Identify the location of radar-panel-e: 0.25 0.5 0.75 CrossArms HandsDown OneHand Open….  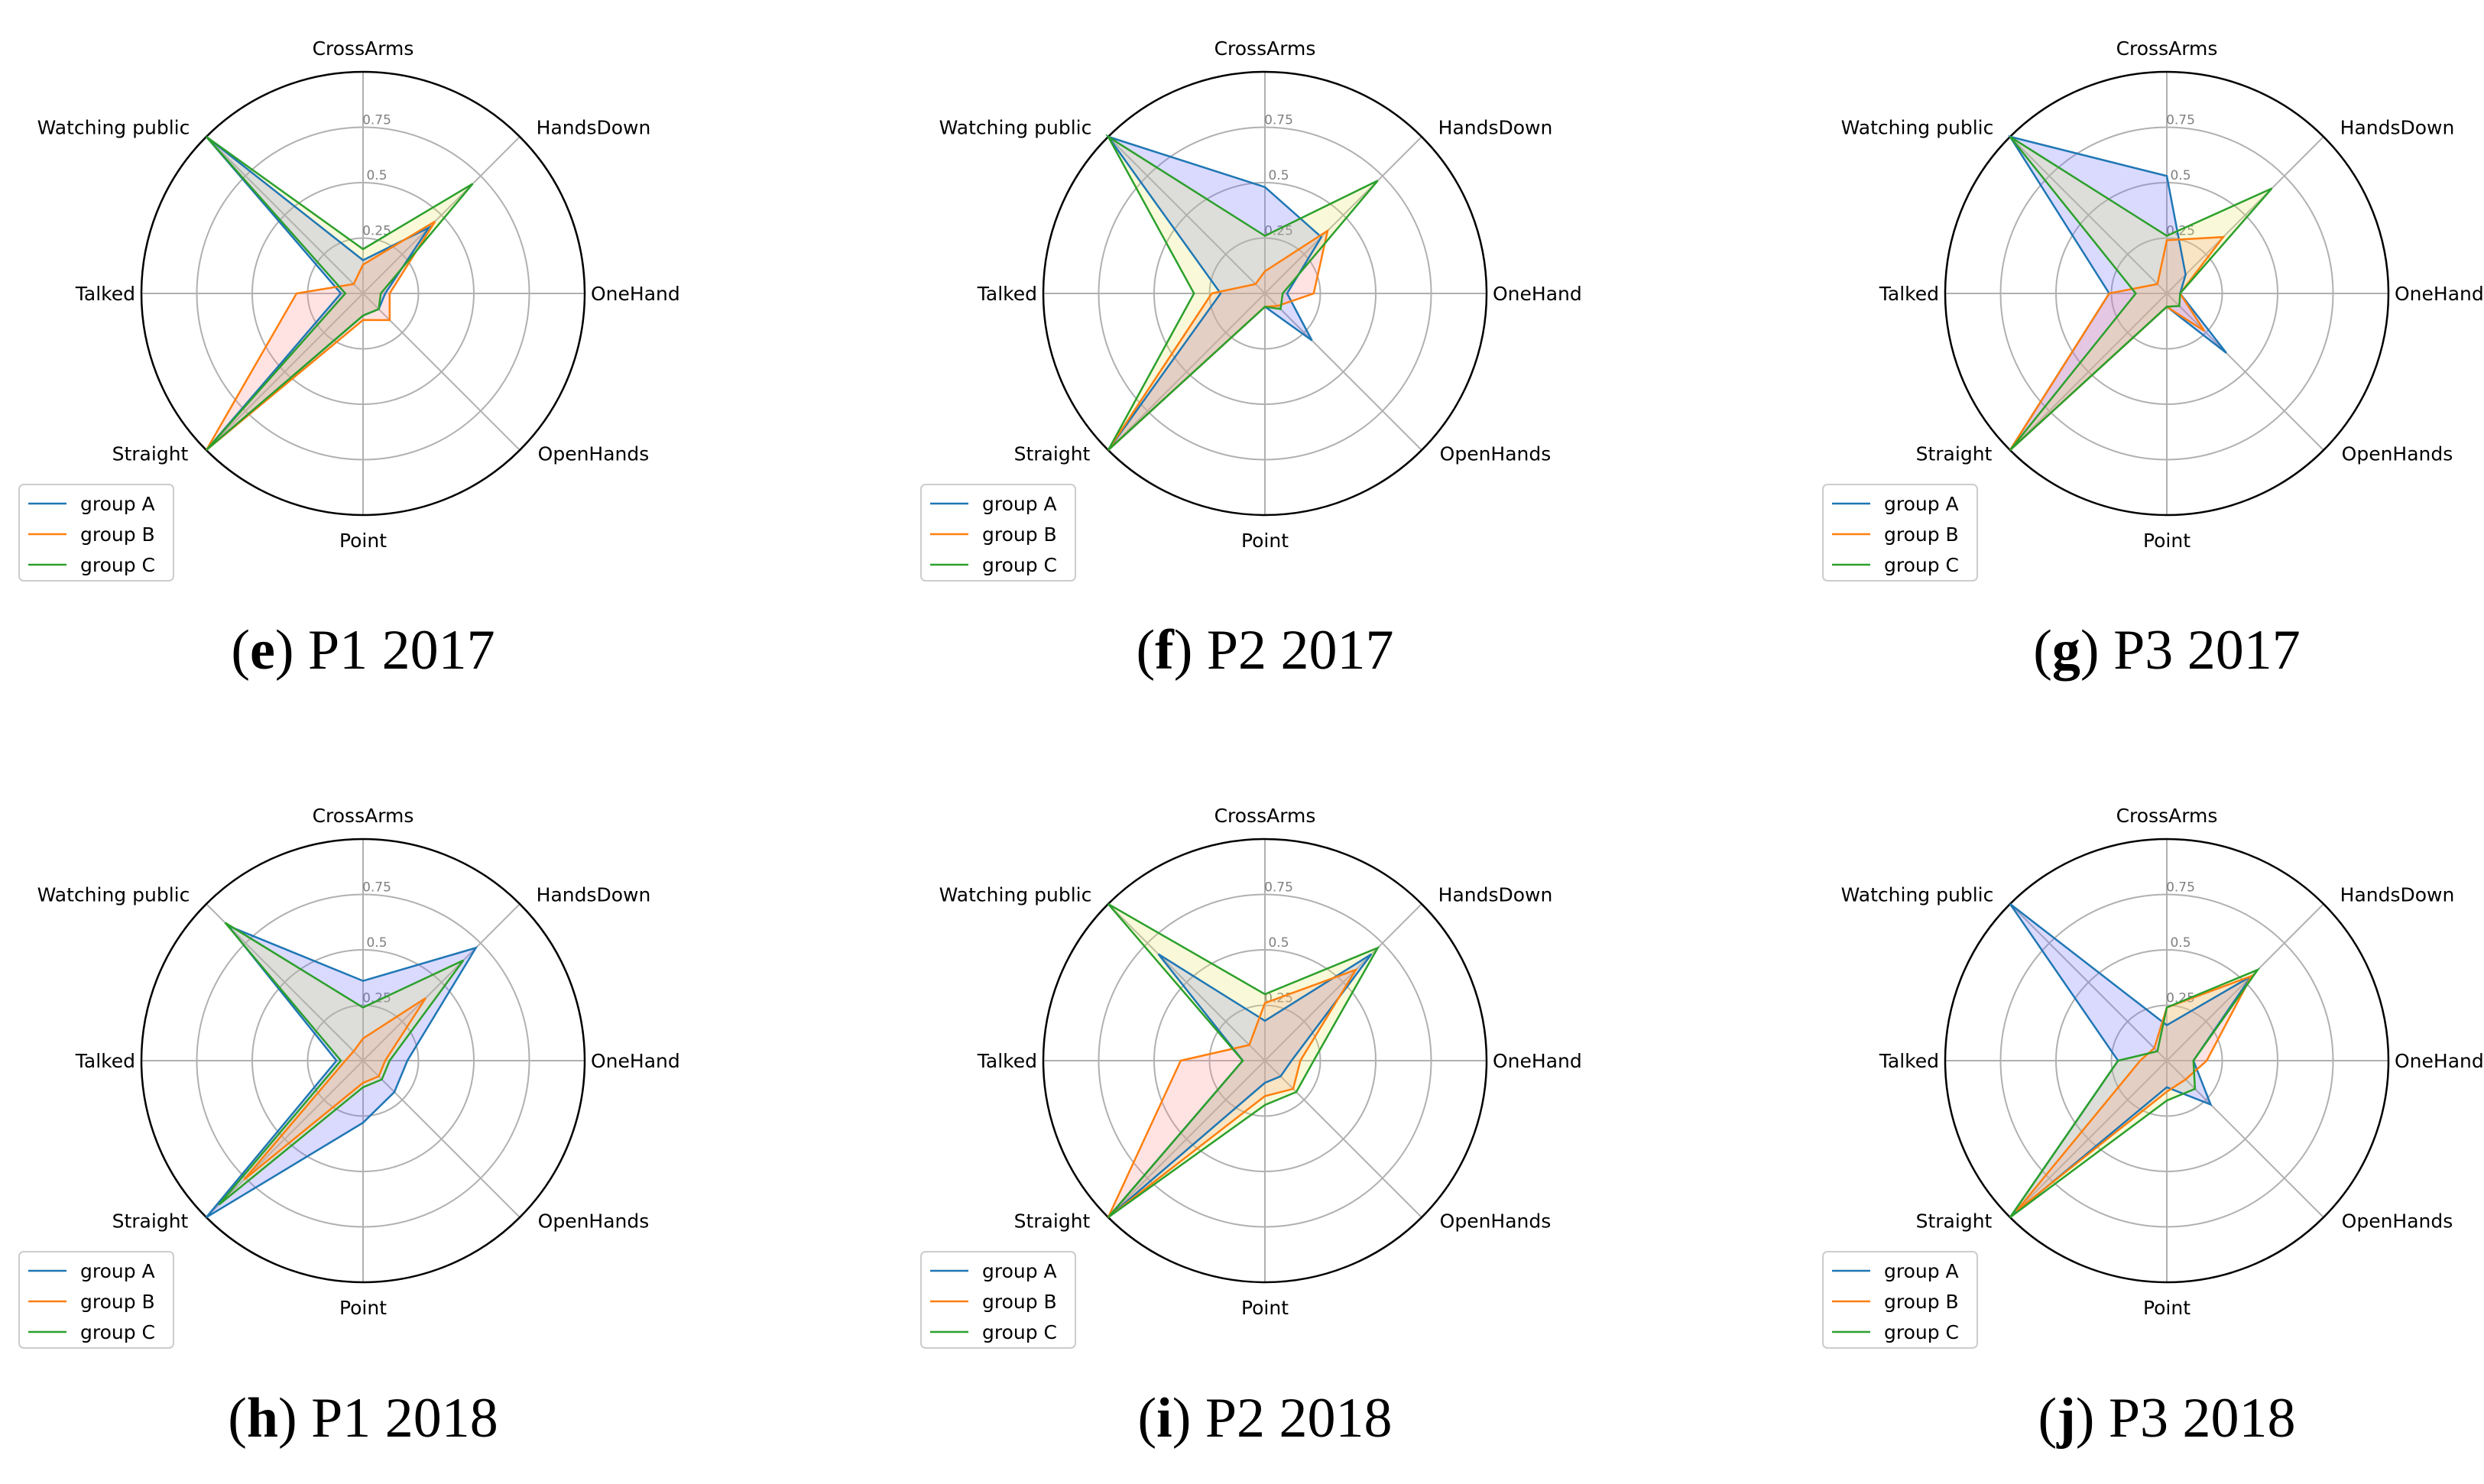
(349, 360).